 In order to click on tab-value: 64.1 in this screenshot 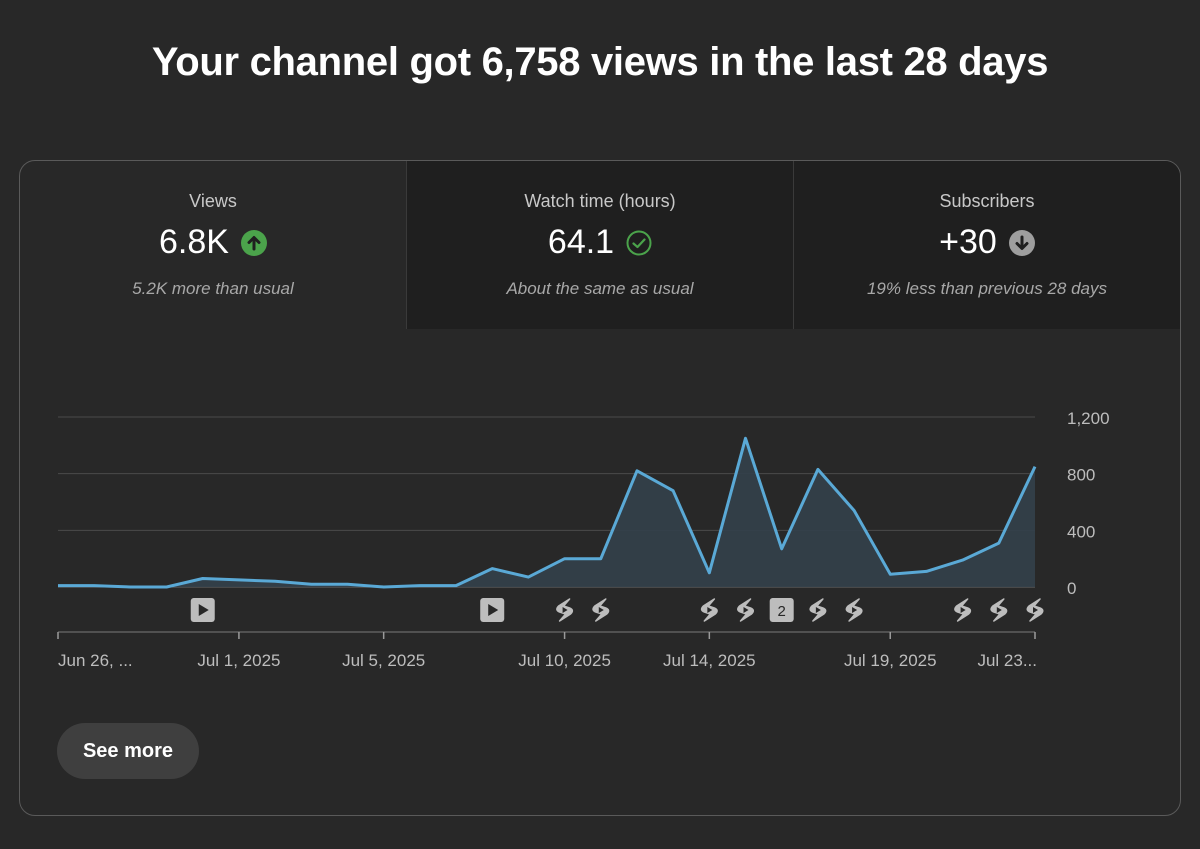, I will do `click(581, 242)`.